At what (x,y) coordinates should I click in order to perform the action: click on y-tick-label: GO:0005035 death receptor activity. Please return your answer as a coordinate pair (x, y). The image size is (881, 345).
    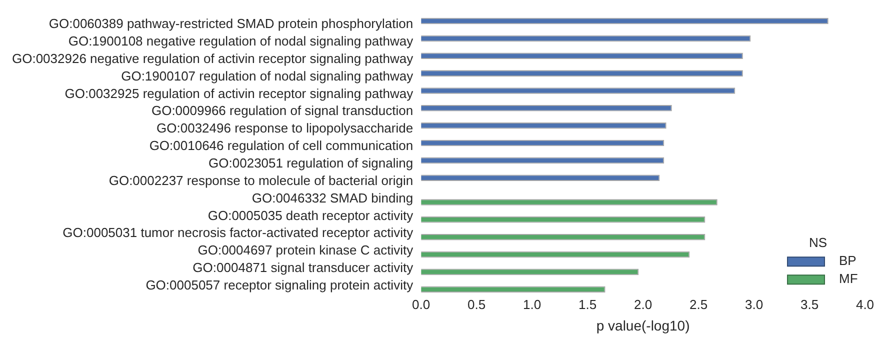
    Looking at the image, I should click on (311, 215).